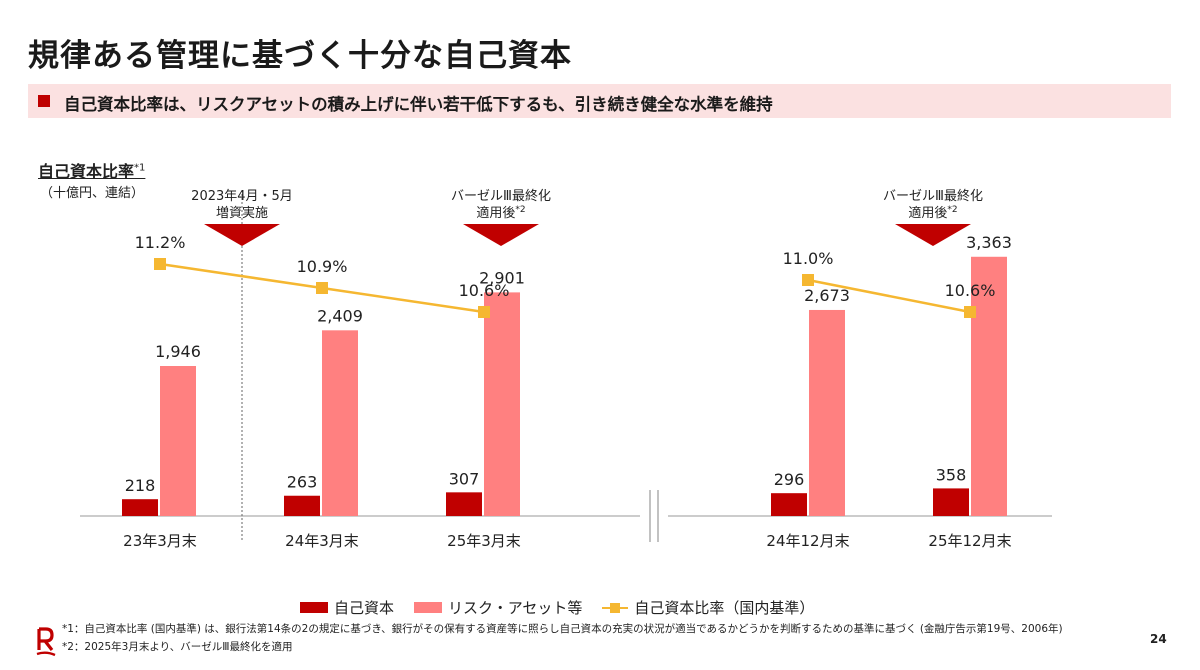 Image resolution: width=1200 pixels, height=670 pixels. Describe the element at coordinates (484, 541) in the screenshot. I see `x-tick-label: 25年3月末` at that location.